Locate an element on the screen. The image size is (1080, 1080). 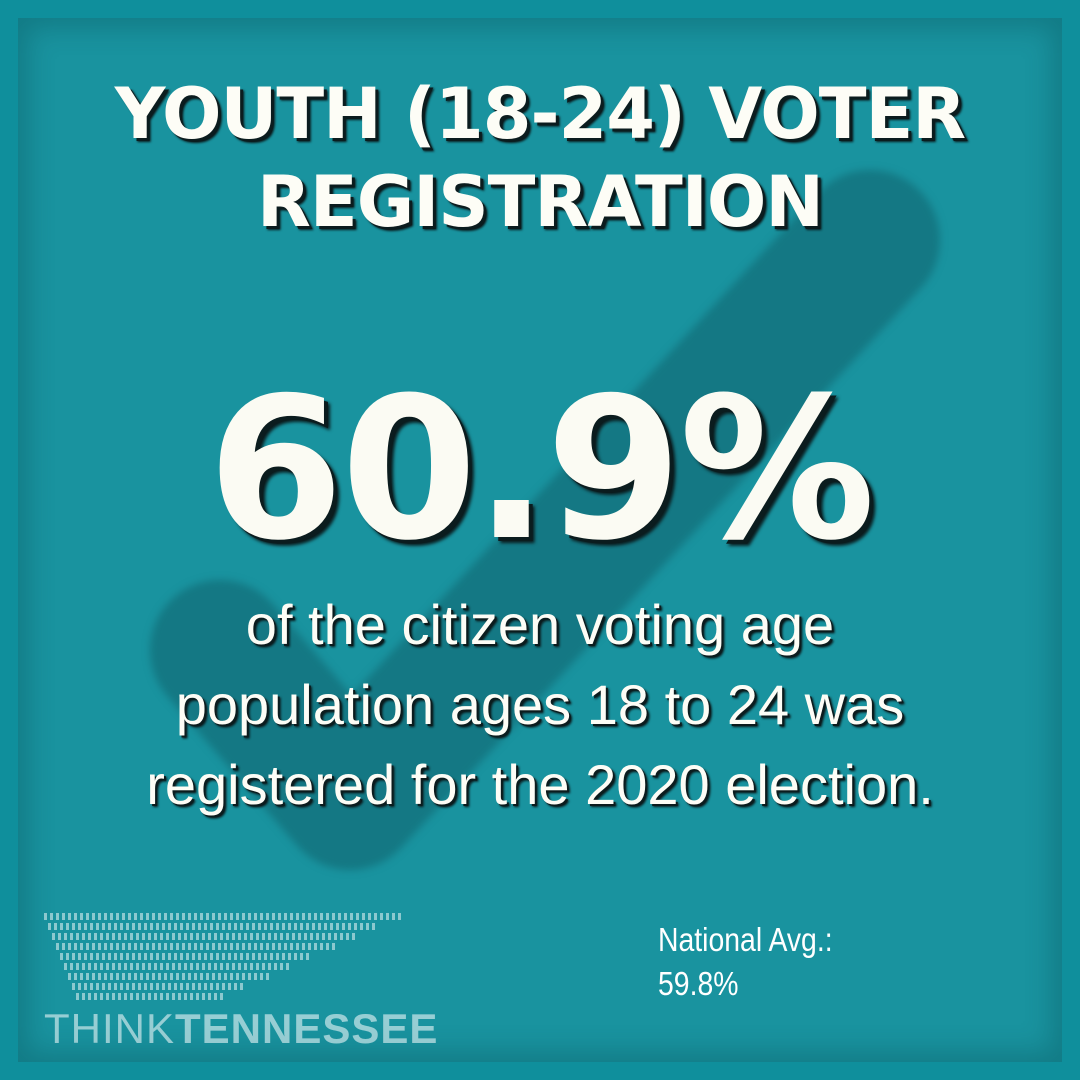
think-tennessee-logo: THINKTENNESSEE is located at coordinates (238, 980).